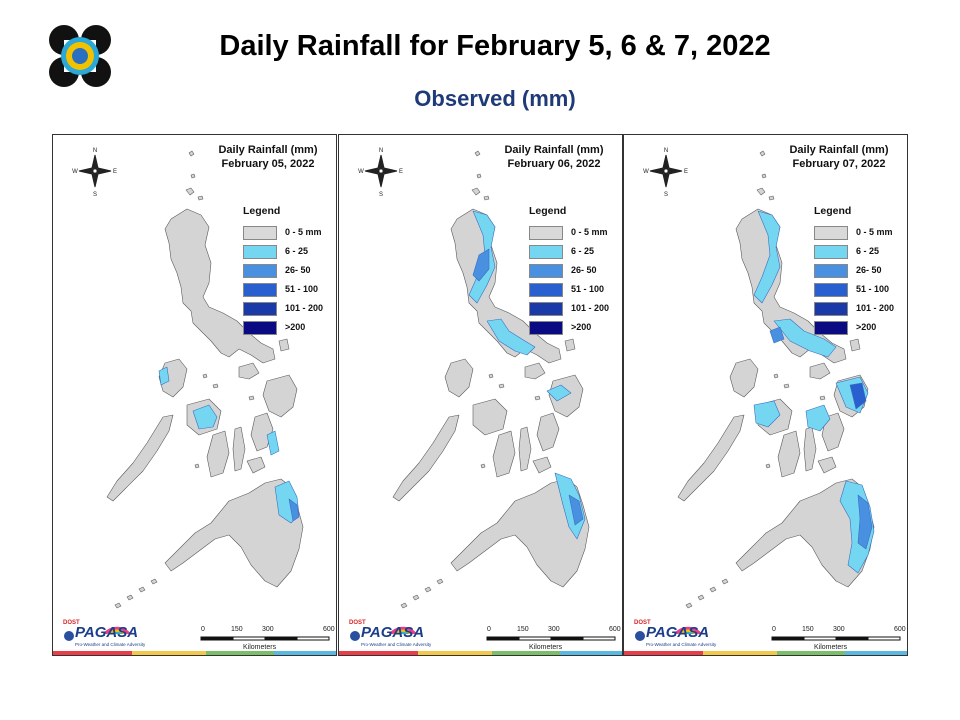  Describe the element at coordinates (589, 232) in the screenshot. I see `legend-label: 0 - 5 mm` at that location.